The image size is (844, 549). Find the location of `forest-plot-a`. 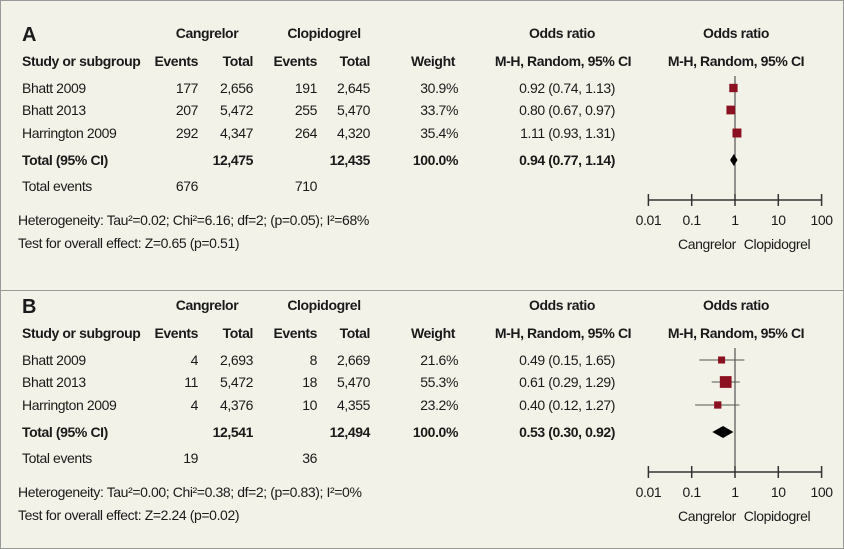

forest-plot-a is located at coordinates (735, 141).